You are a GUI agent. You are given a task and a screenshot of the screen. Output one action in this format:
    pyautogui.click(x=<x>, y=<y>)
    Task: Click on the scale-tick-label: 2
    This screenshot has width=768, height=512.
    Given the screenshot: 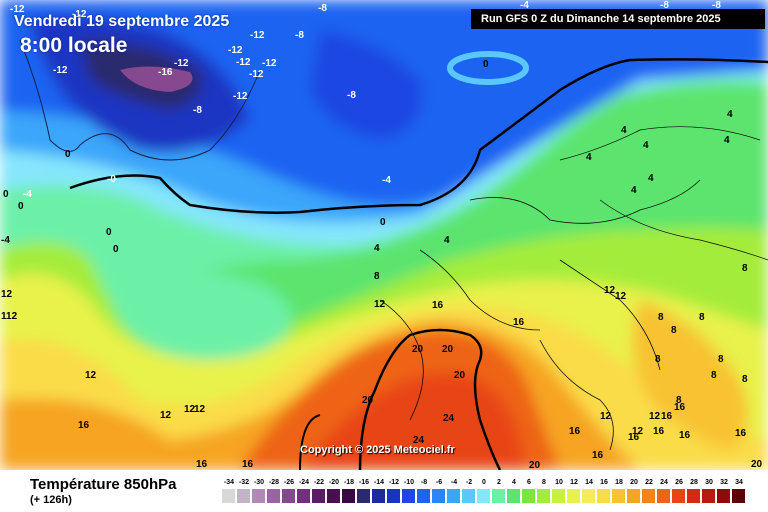 What is the action you would take?
    pyautogui.click(x=499, y=482)
    